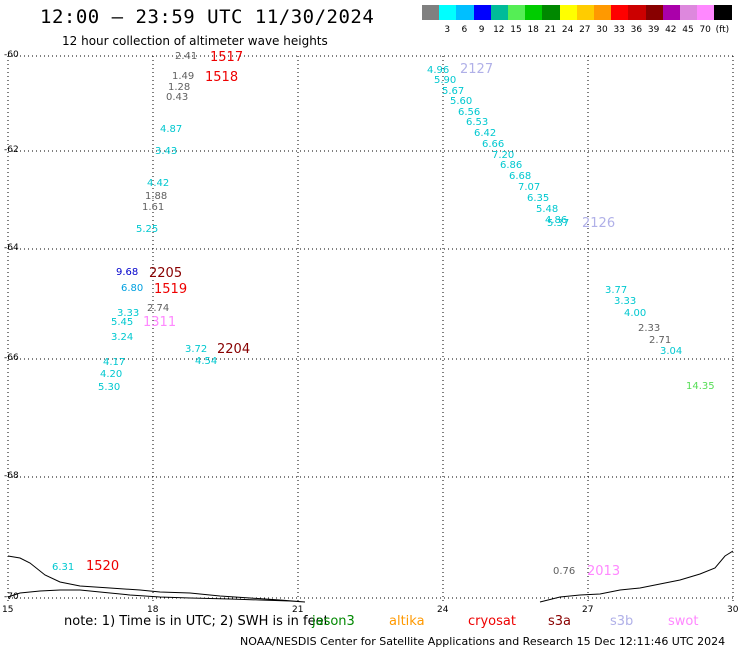 This screenshot has height=650, width=740. Describe the element at coordinates (599, 223) in the screenshot. I see `satellite-pass-id: 2126` at that location.